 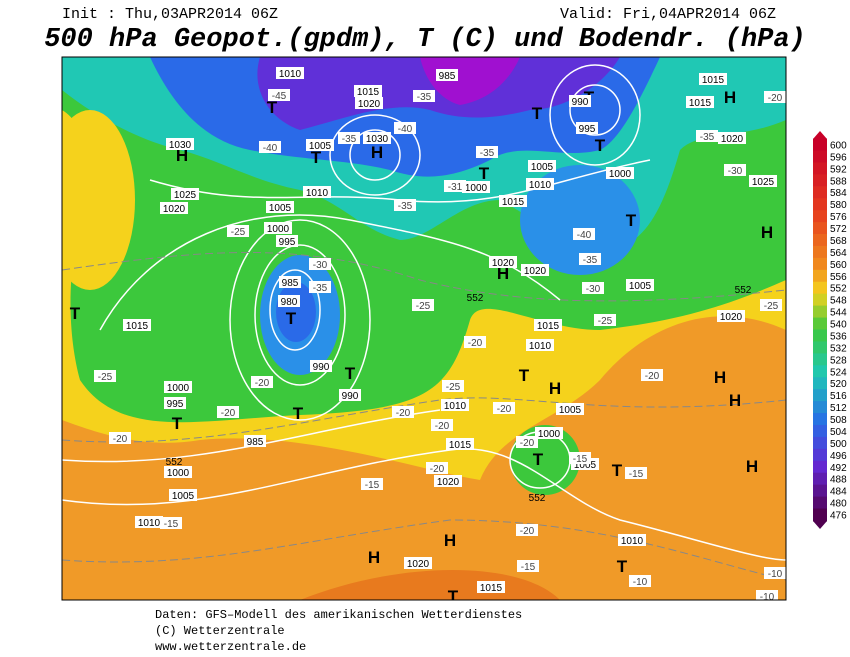 What do you see at coordinates (321, 367) in the screenshot?
I see `isobar-label: 990` at bounding box center [321, 367].